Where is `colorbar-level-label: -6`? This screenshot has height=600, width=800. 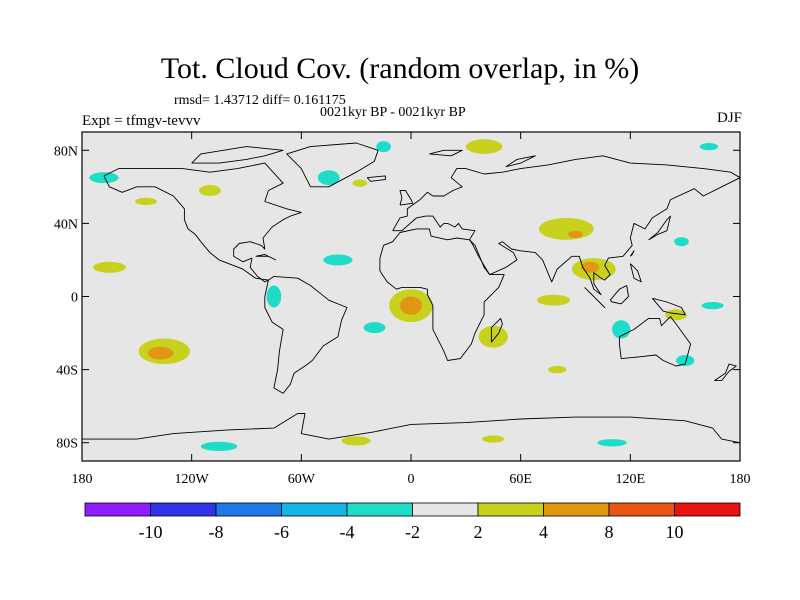 colorbar-level-label: -6 is located at coordinates (281, 532).